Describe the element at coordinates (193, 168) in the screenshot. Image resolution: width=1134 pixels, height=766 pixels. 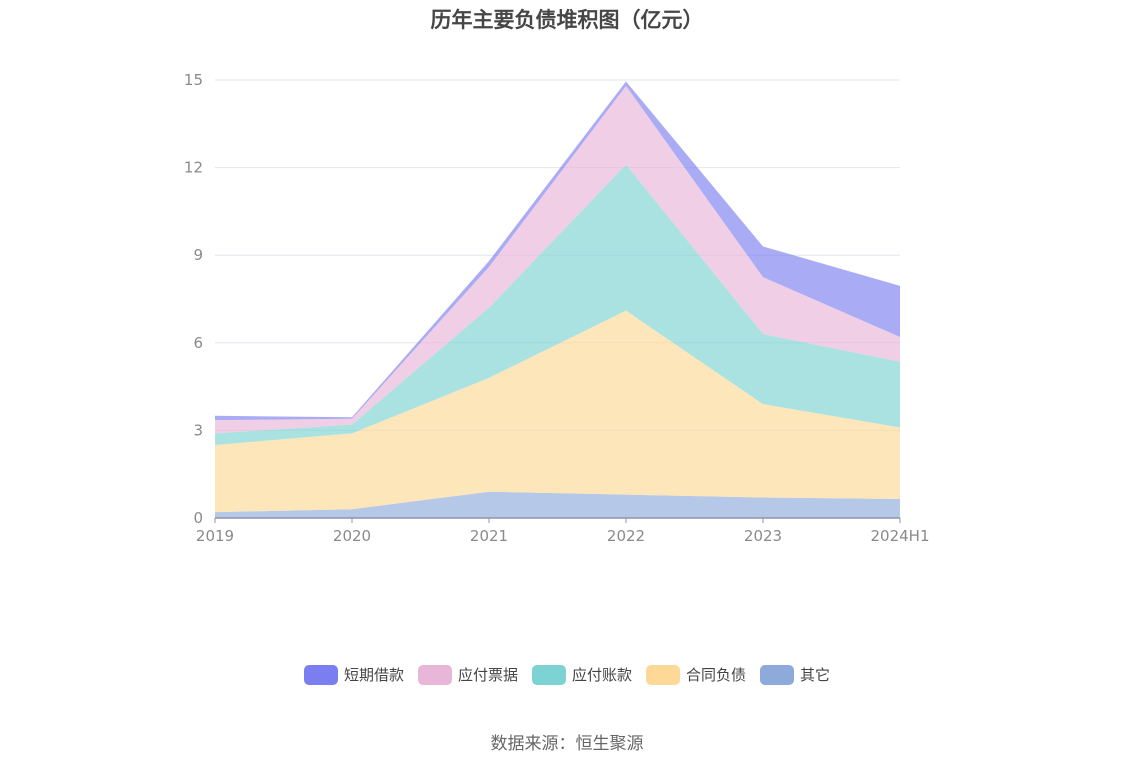
I see `y-tick-label: 12` at that location.